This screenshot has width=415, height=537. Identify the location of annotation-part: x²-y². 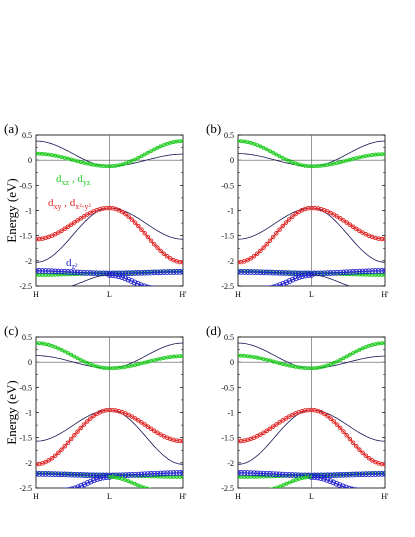
(83, 206).